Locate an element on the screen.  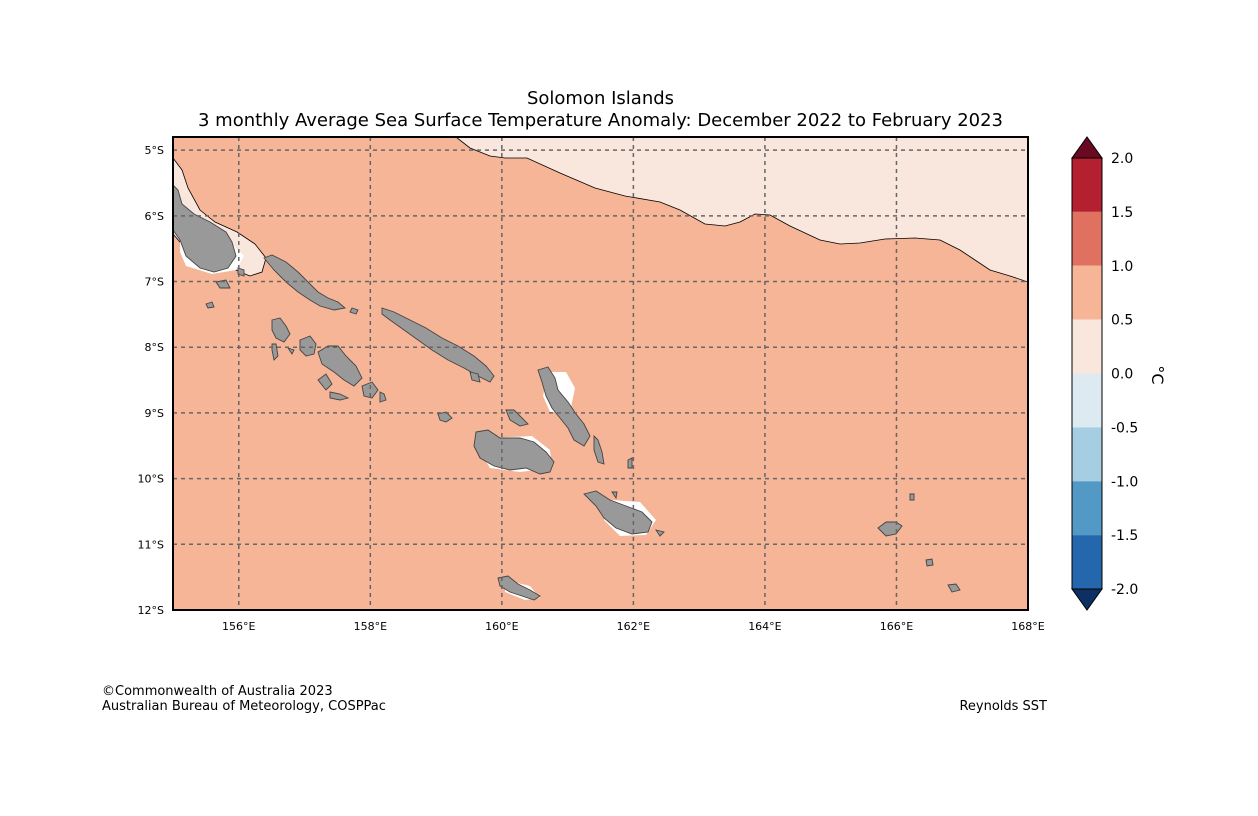
lat-tick-label: 12°S is located at coordinates (151, 610).